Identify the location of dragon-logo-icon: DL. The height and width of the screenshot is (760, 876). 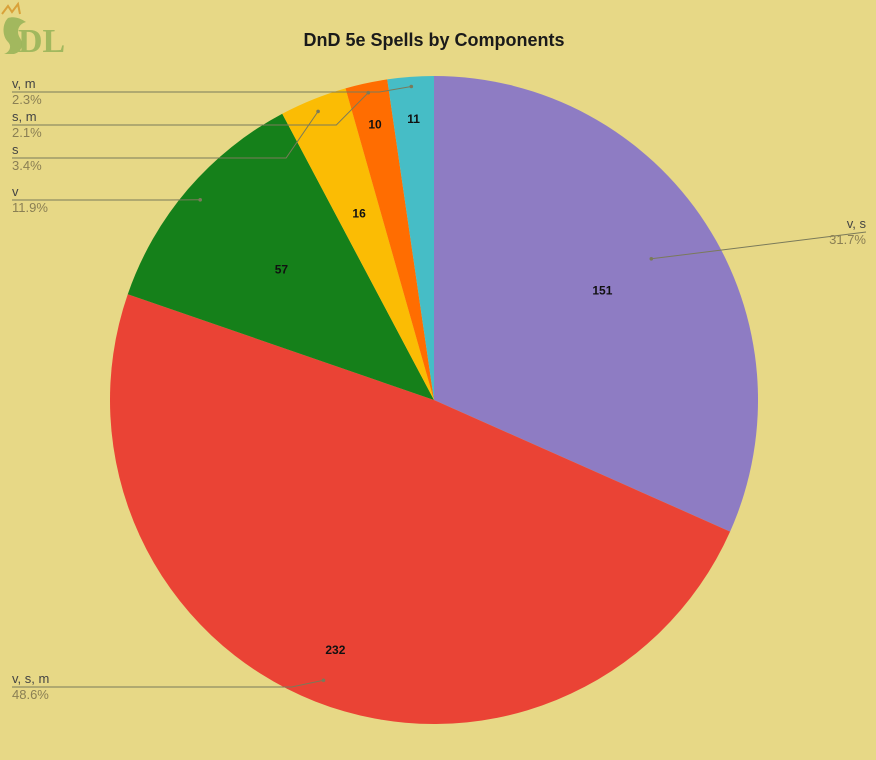
(33, 30).